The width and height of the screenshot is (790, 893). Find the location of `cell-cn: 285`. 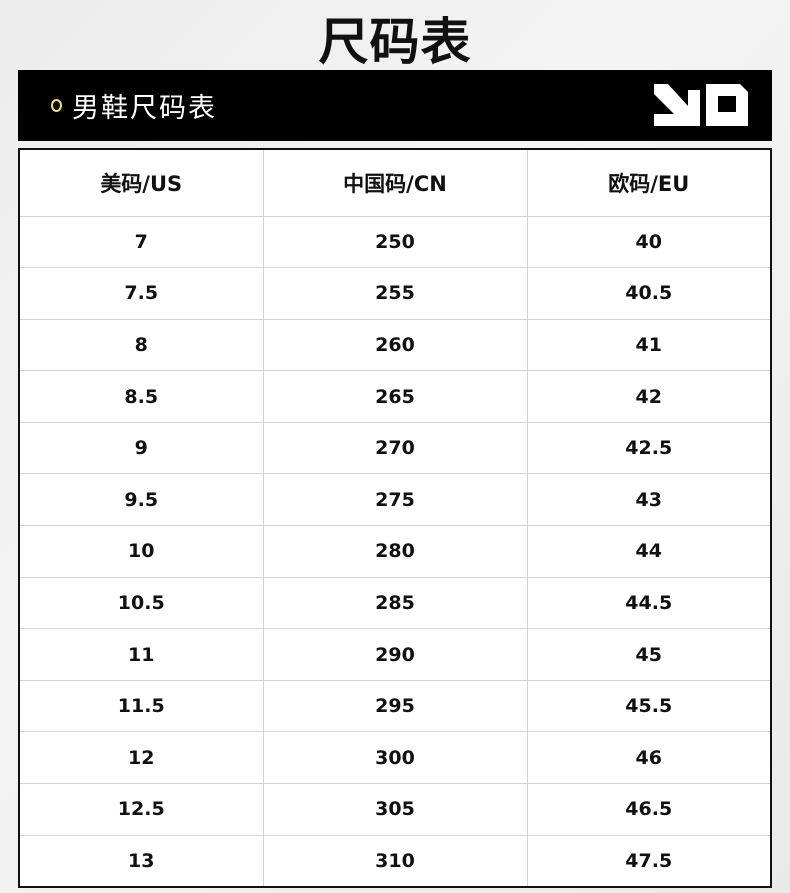

cell-cn: 285 is located at coordinates (395, 603).